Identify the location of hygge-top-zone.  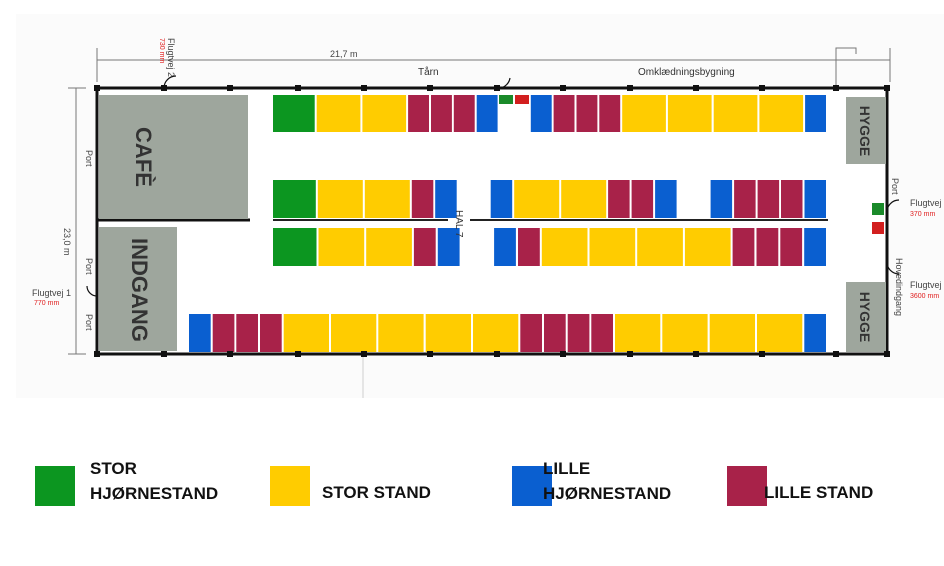
(866, 130).